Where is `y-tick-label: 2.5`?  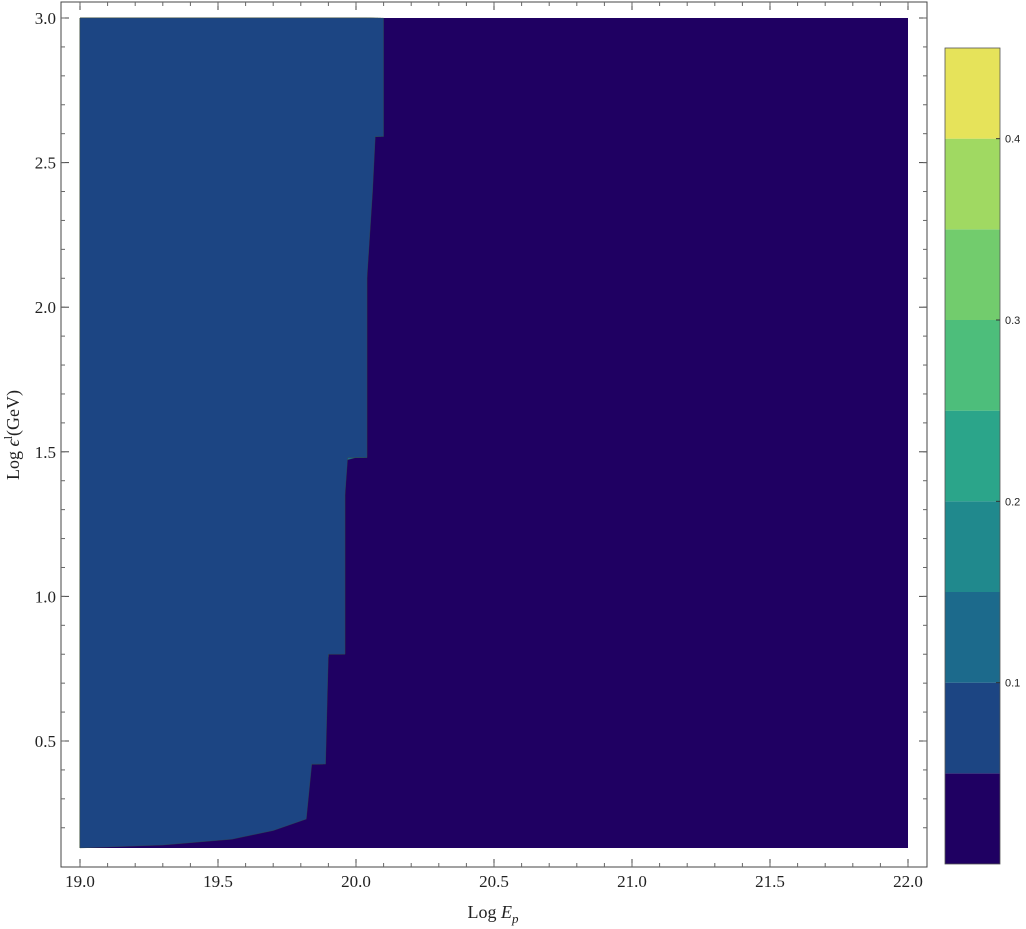 y-tick-label: 2.5 is located at coordinates (45, 163).